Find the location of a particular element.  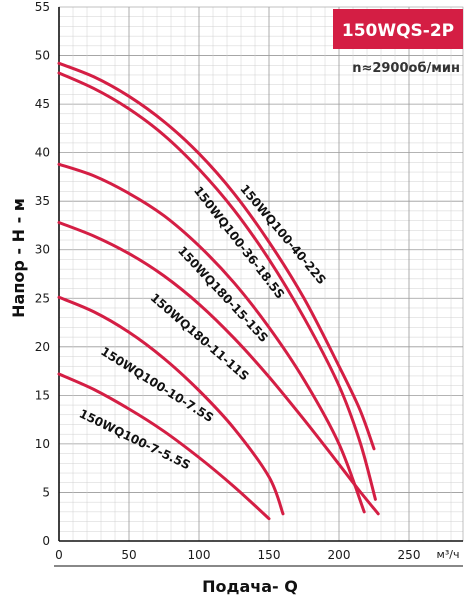

y-tick-label: 30 is located at coordinates (42, 250).